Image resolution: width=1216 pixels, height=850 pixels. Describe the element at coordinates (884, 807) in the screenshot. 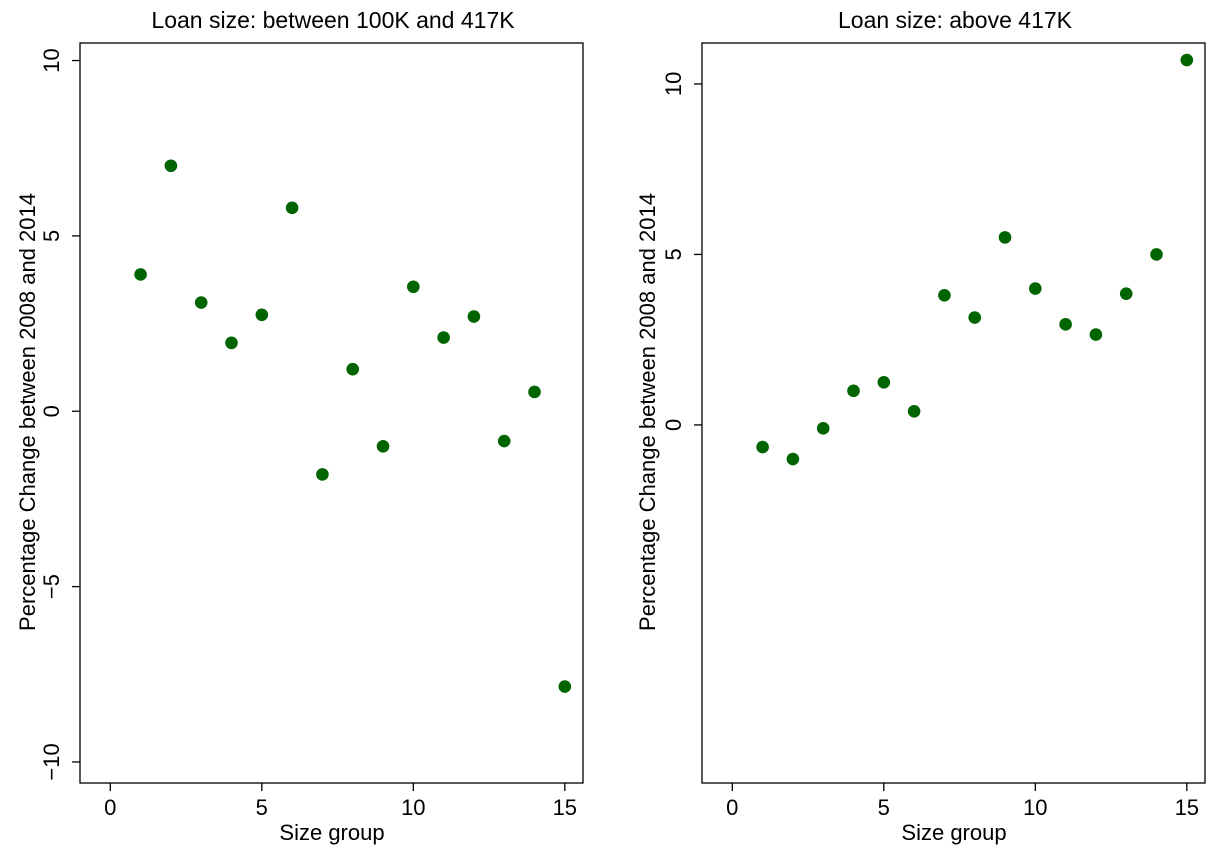

I see `x-tick-label-right-1: 5` at that location.